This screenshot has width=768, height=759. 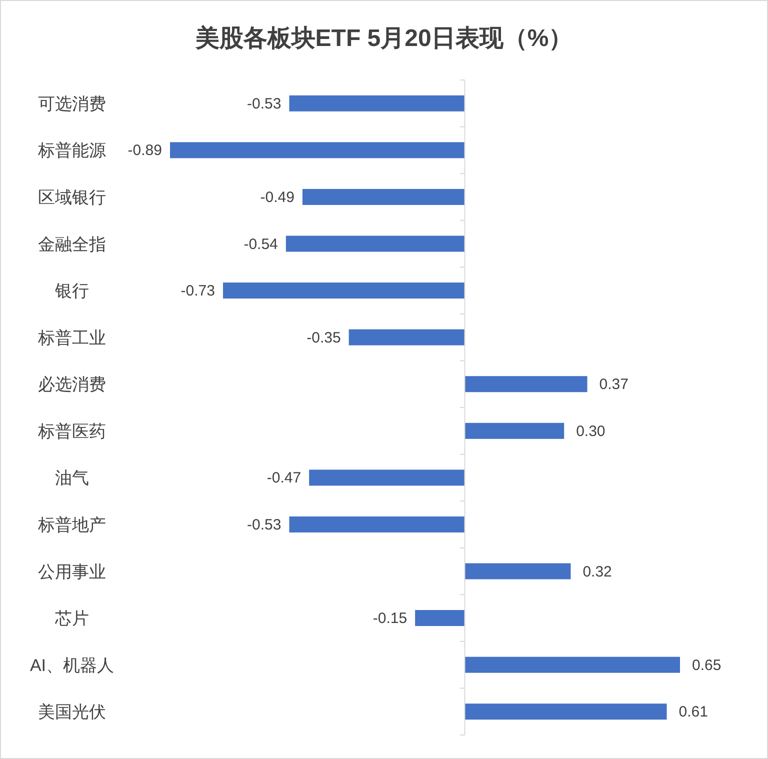 What do you see at coordinates (384, 38) in the screenshot?
I see `title: 美股各板块ETF 5月20日表现（%）` at bounding box center [384, 38].